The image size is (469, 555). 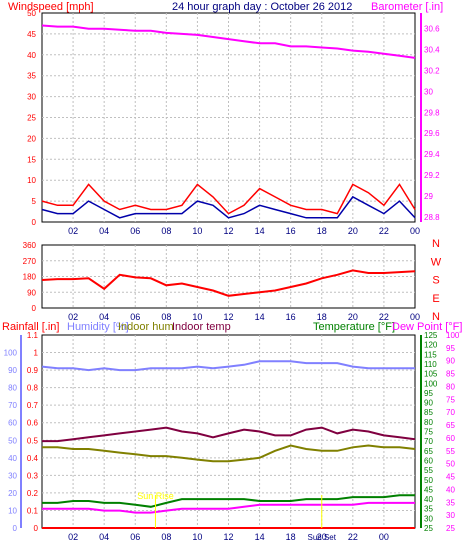 What do you see at coordinates (432, 112) in the screenshot?
I see `barometer-y-tick-label: 29.8` at bounding box center [432, 112].